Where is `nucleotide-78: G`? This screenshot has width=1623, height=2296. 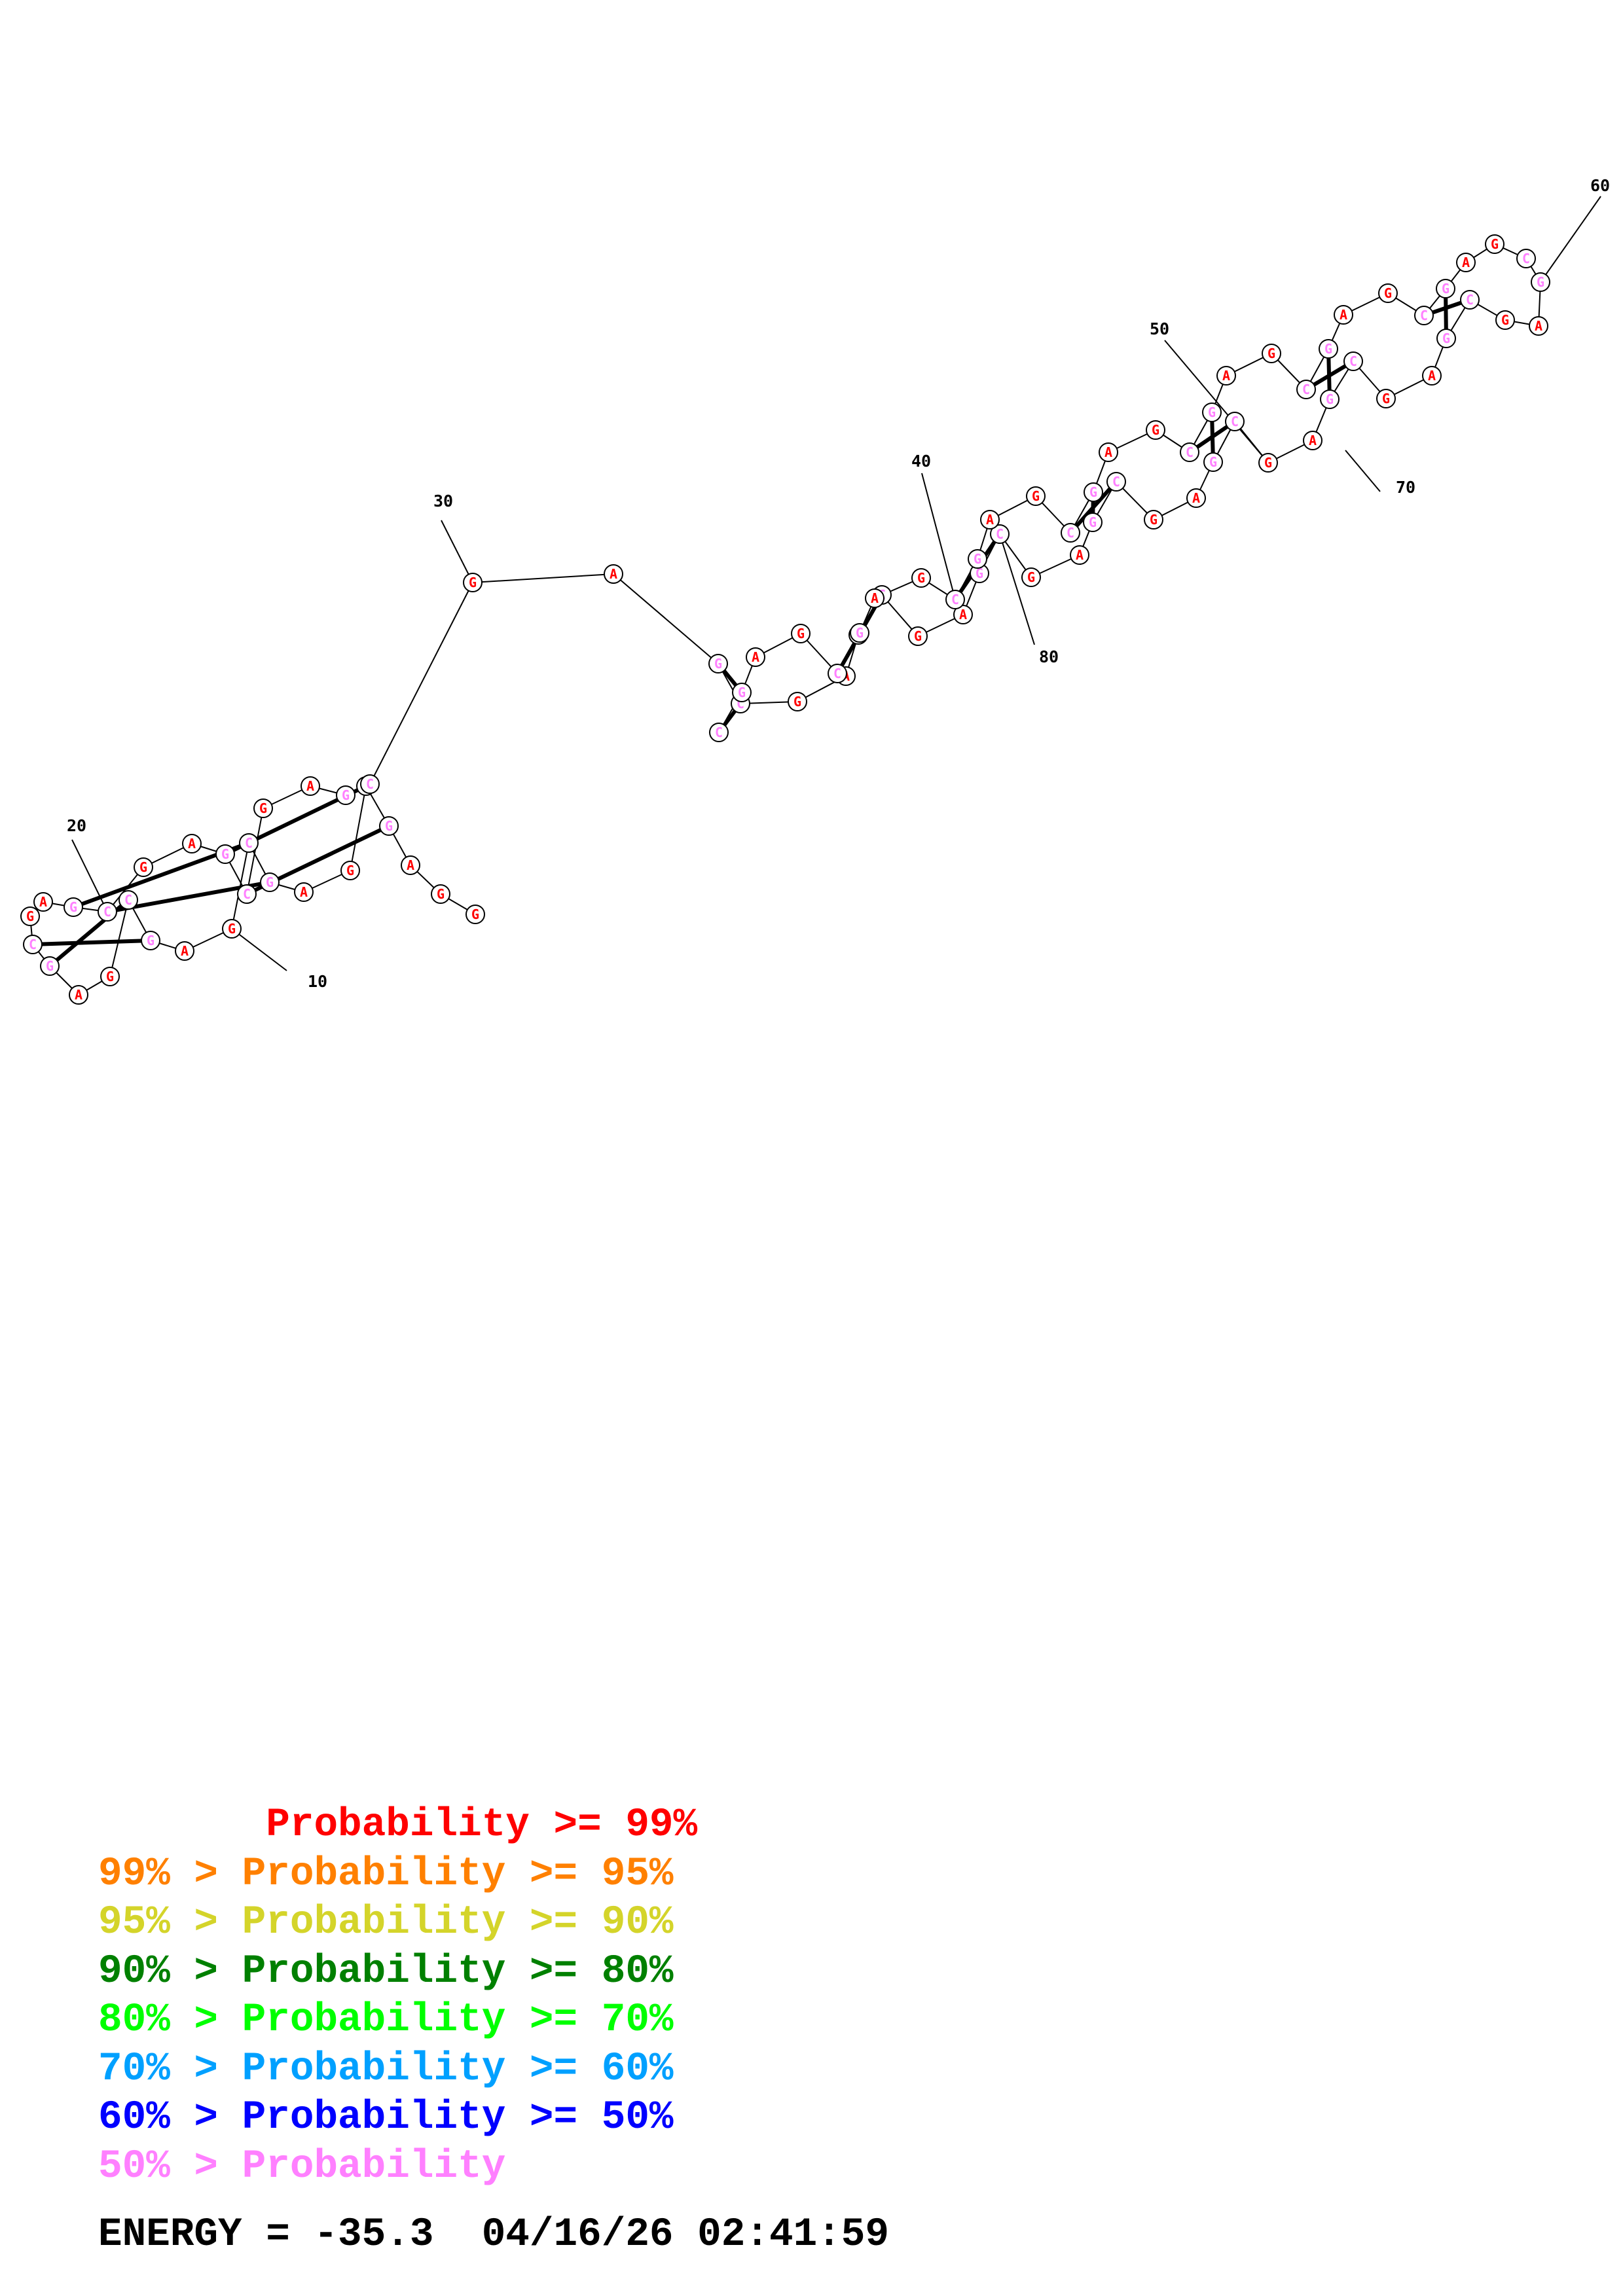
nucleotide-78: G is located at coordinates (1036, 496).